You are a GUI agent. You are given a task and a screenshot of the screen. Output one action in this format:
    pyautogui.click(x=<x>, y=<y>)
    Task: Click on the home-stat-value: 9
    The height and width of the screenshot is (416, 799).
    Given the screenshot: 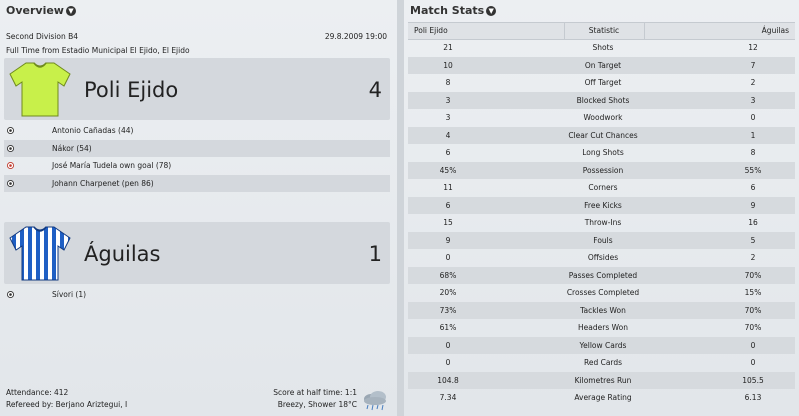 What is the action you would take?
    pyautogui.click(x=448, y=240)
    